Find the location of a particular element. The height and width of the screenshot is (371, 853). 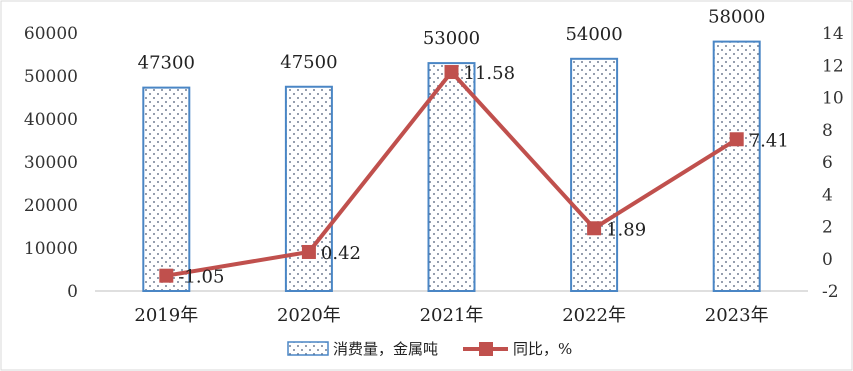

line-data-label: -1.05 is located at coordinates (201, 277).